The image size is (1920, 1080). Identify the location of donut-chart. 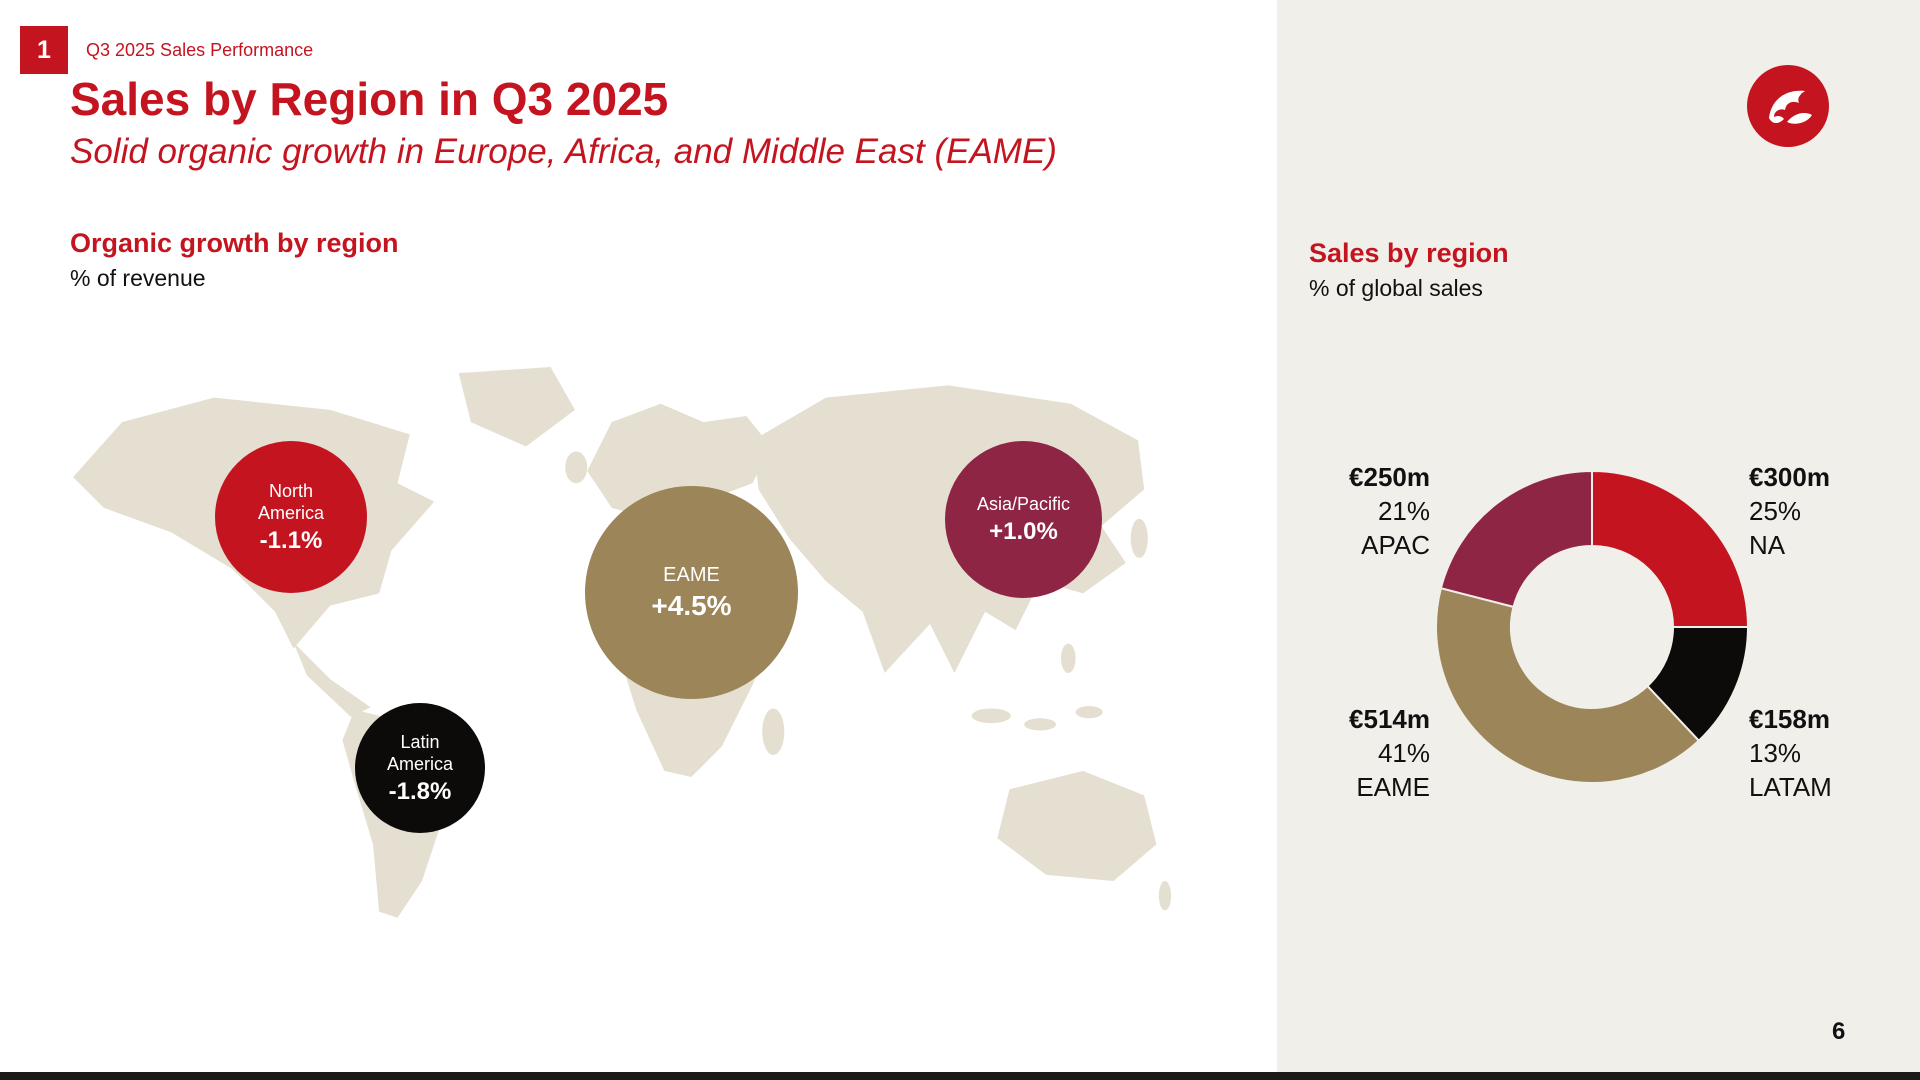
(1592, 626).